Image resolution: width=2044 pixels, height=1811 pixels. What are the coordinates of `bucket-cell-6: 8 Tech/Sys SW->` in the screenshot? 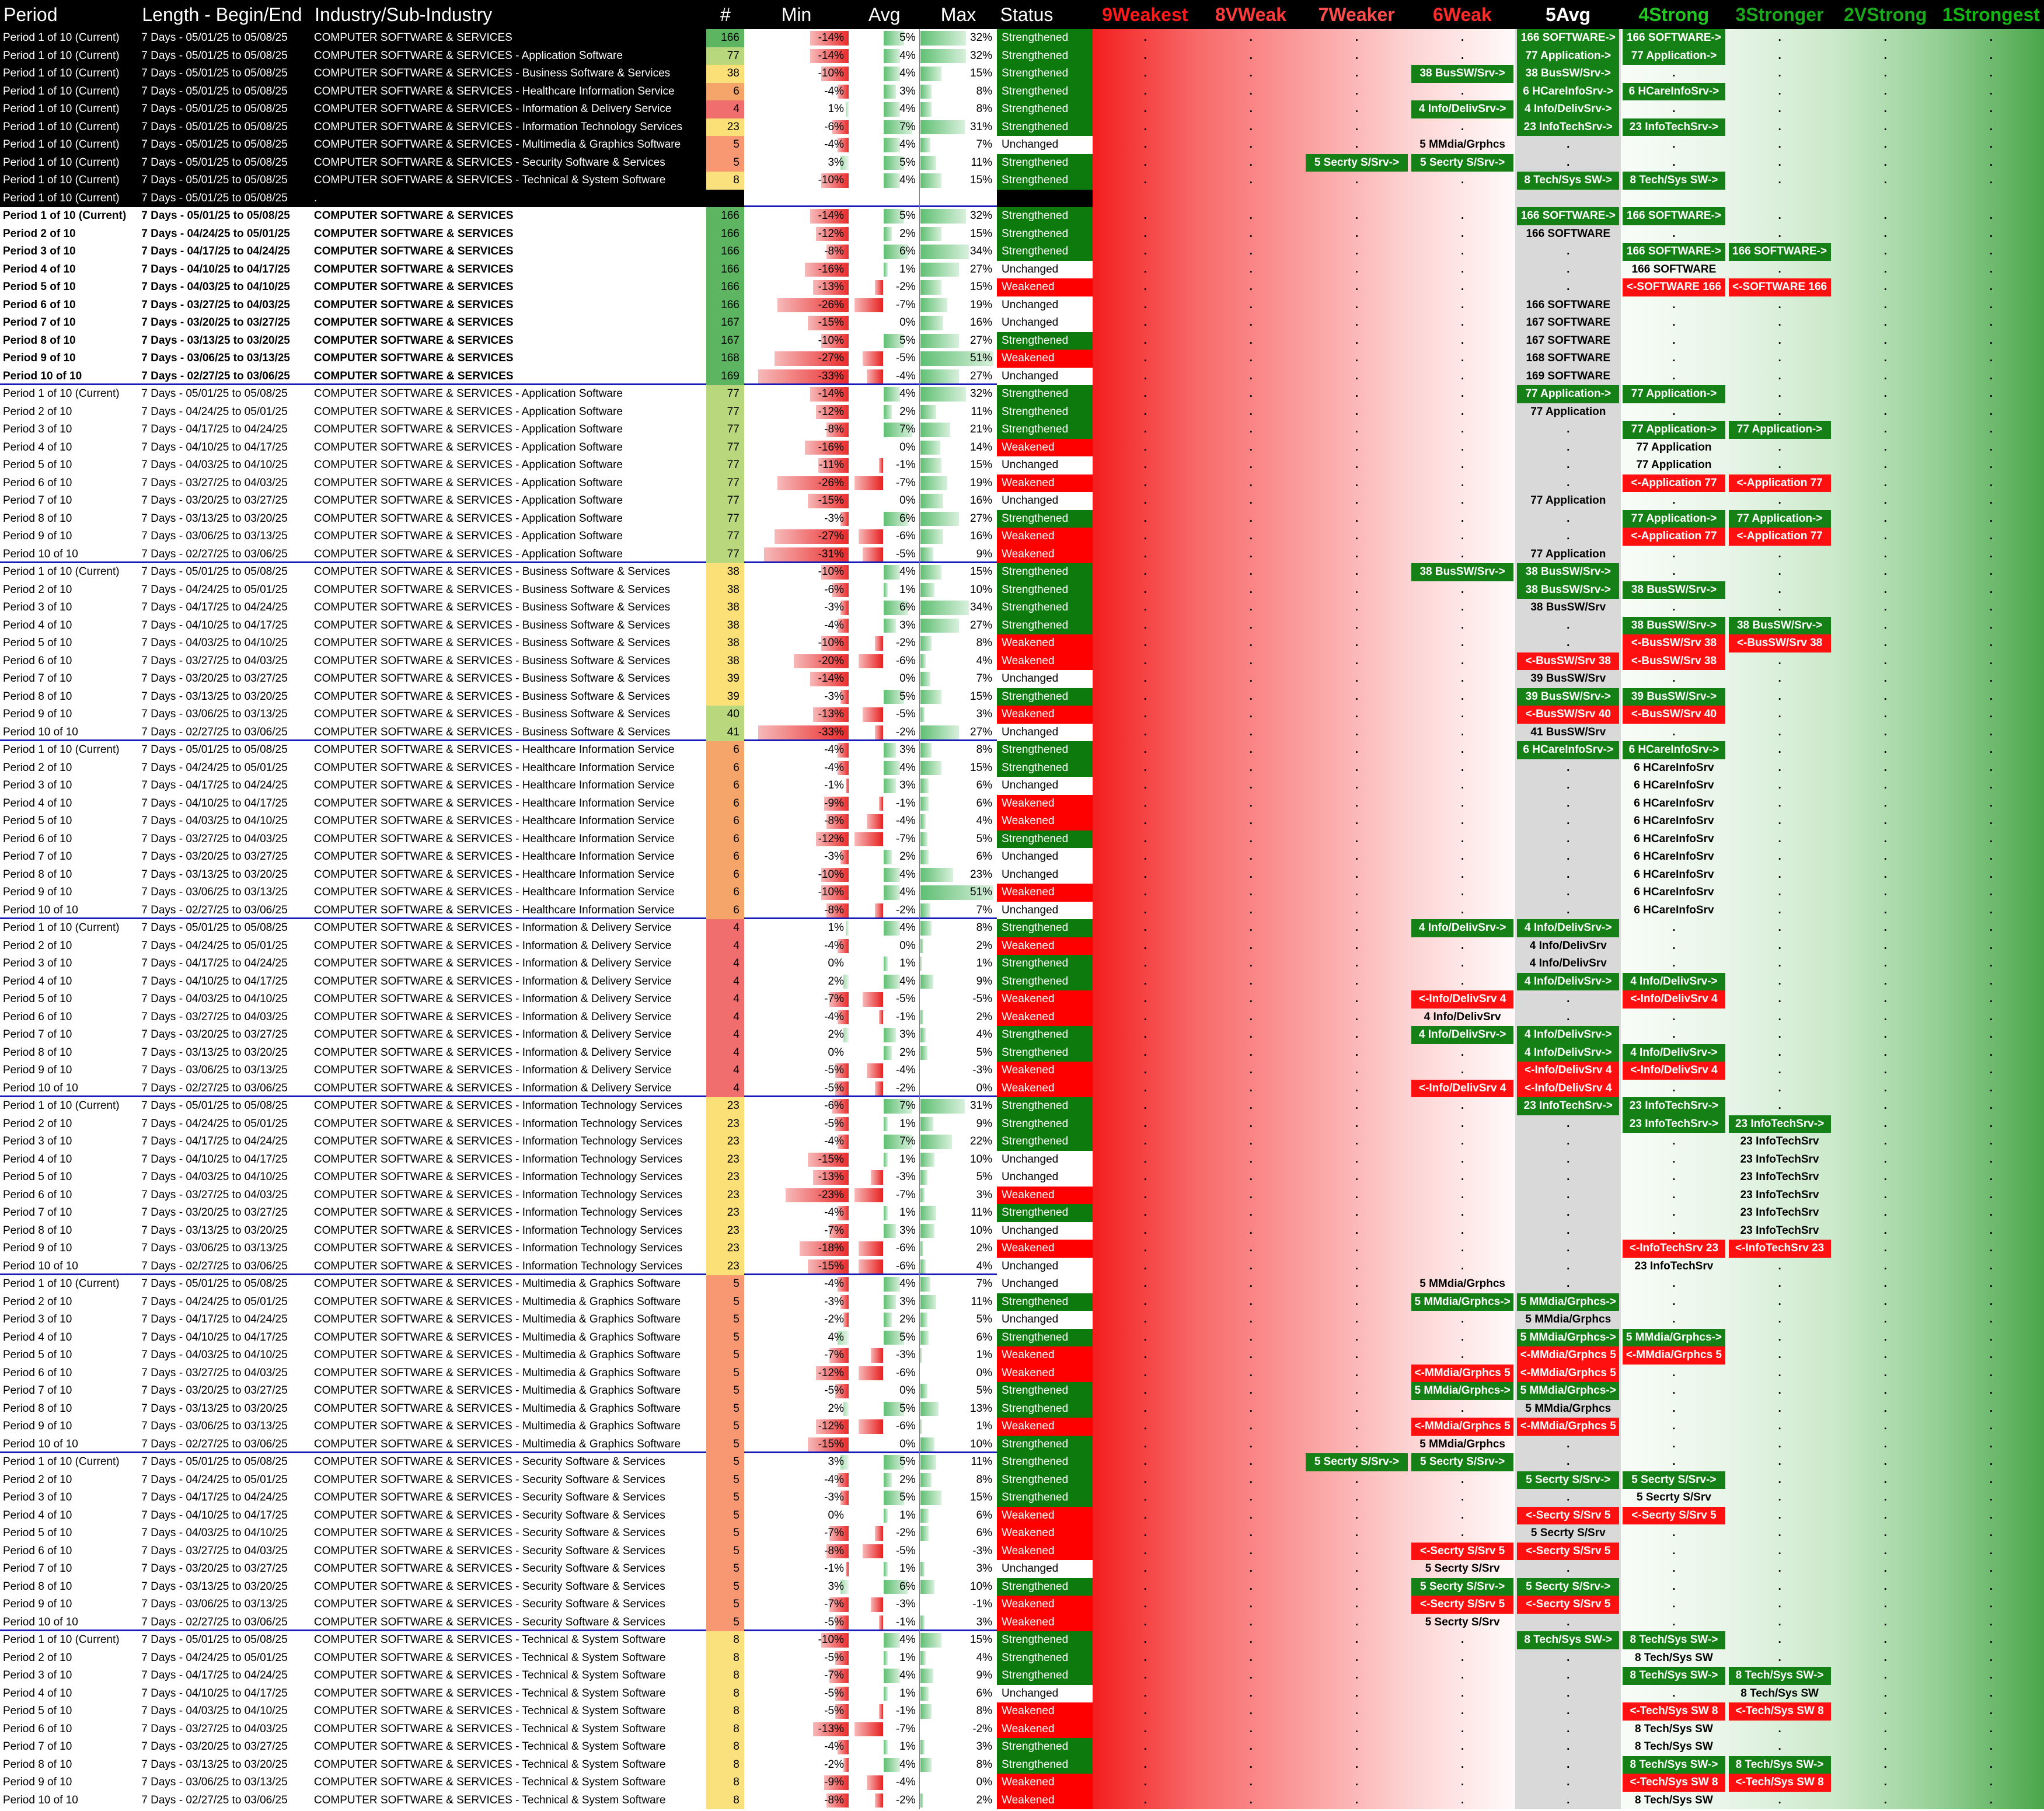 It's located at (1674, 181).